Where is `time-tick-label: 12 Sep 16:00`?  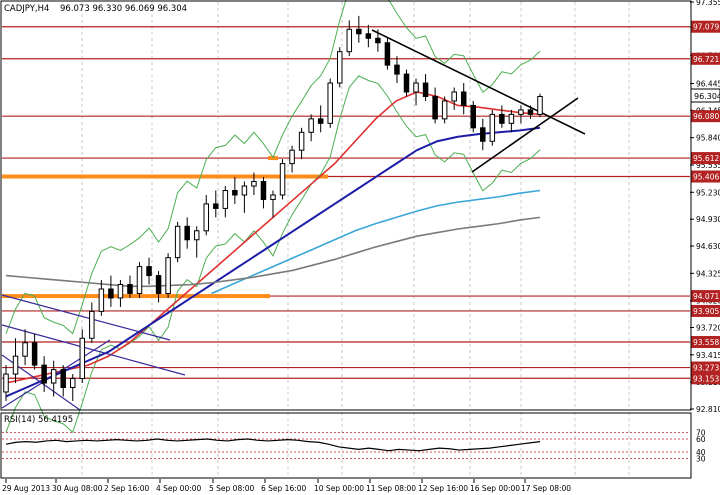 time-tick-label: 12 Sep 16:00 is located at coordinates (443, 488).